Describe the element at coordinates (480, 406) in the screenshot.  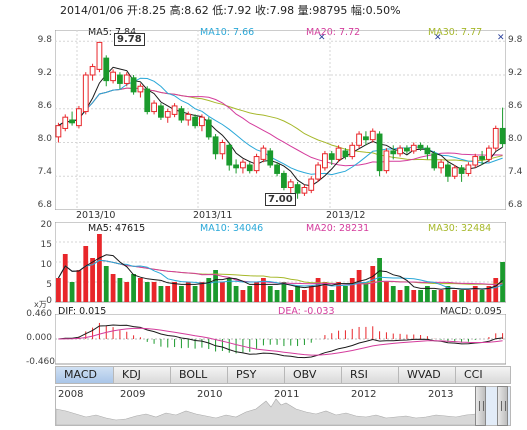
I see `navigator-left-handle` at that location.